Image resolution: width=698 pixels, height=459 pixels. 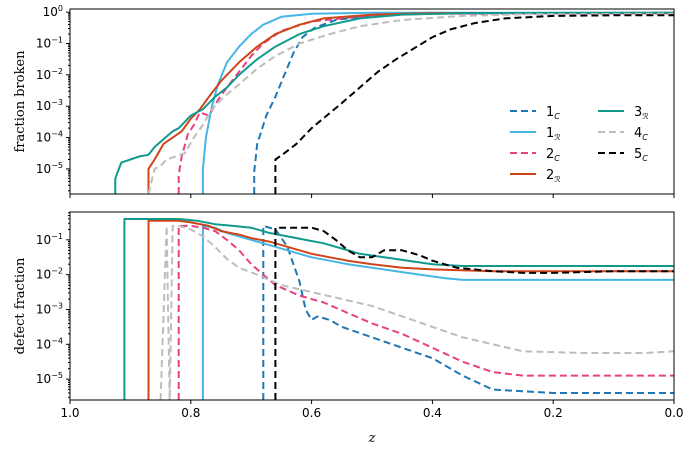 What do you see at coordinates (311, 413) in the screenshot?
I see `x-tick-label: 0.6` at bounding box center [311, 413].